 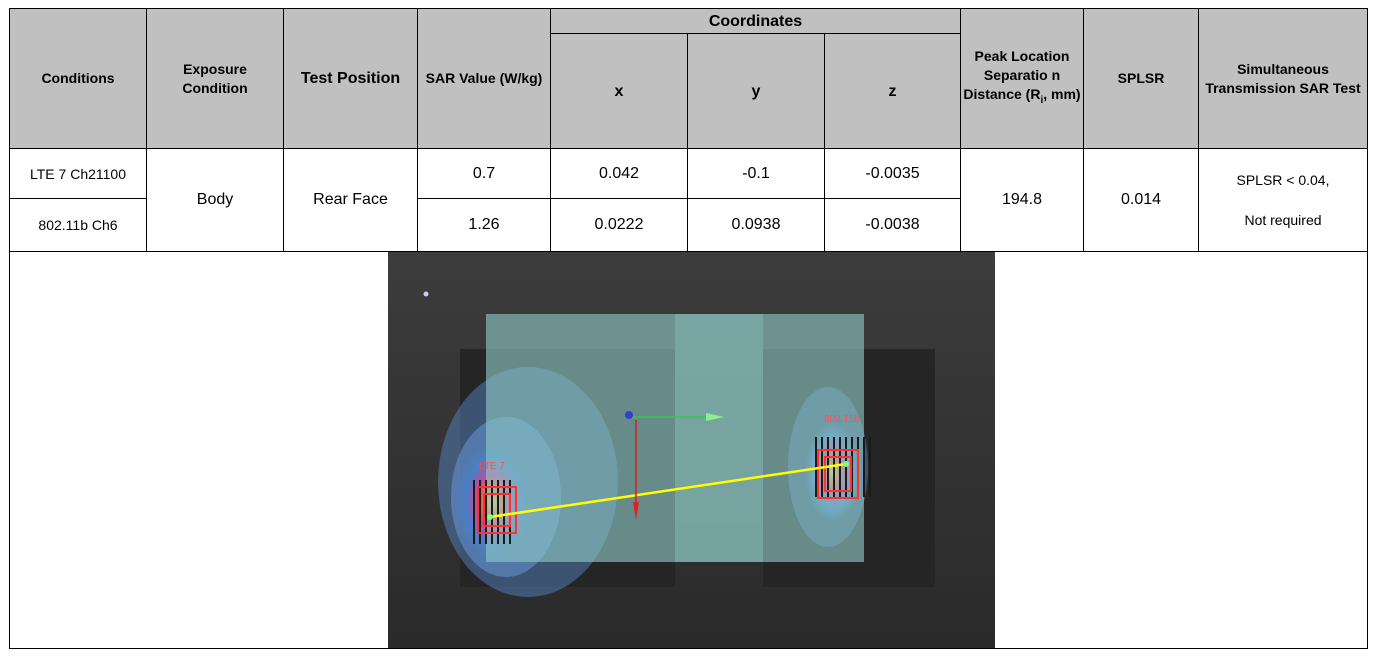 I want to click on header-splsr: SPLSR, so click(x=1141, y=78).